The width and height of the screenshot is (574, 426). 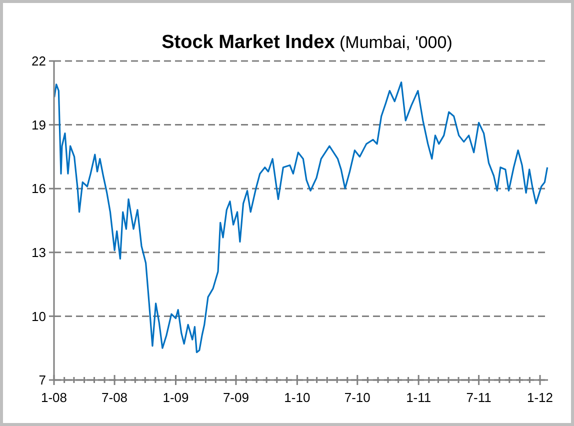 I want to click on x-tick-label: 7-09, so click(x=235, y=397).